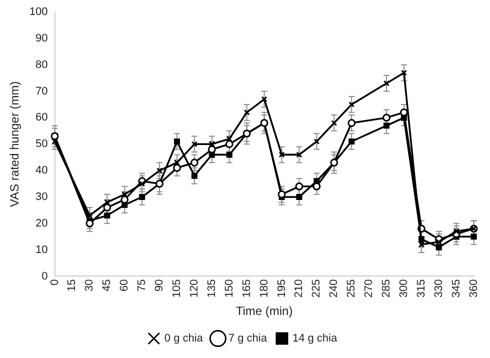  Describe the element at coordinates (142, 285) in the screenshot. I see `x-tick-label: 75` at that location.